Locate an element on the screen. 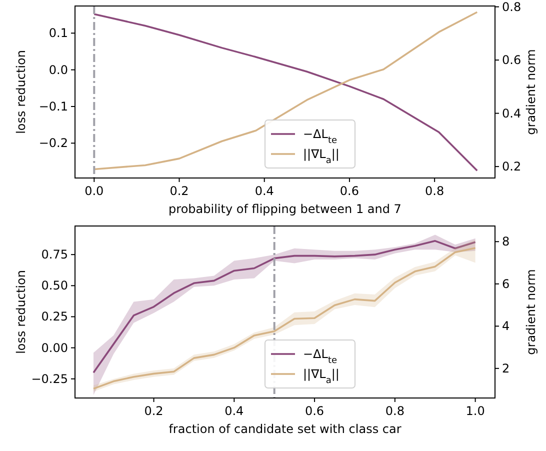 Image resolution: width=546 pixels, height=451 pixels. y2-tick-label: 0.2 is located at coordinates (512, 167).